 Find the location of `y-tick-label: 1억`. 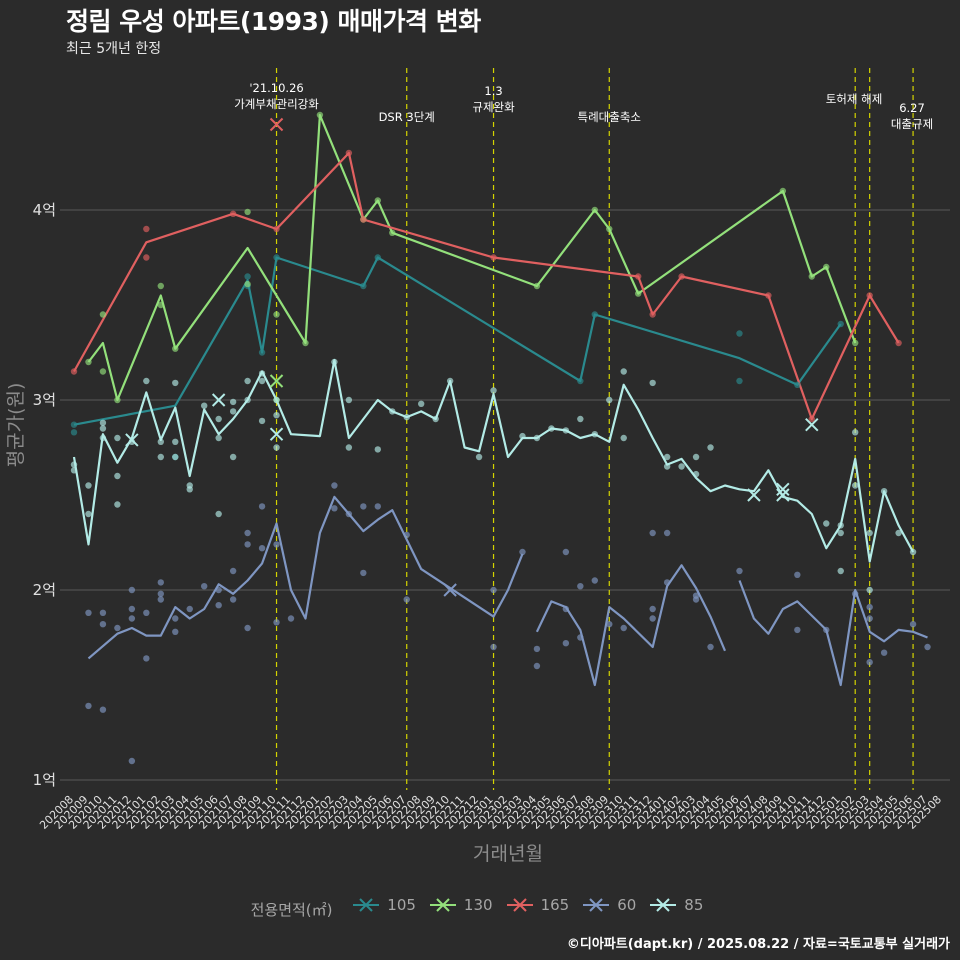

y-tick-label: 1억 is located at coordinates (44, 780).